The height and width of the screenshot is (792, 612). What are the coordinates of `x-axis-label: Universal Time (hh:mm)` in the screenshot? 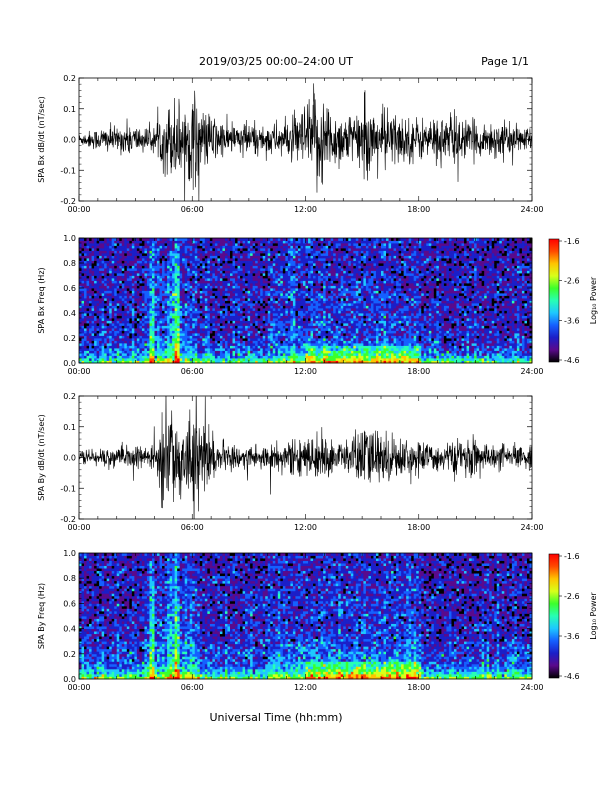 It's located at (276, 717).